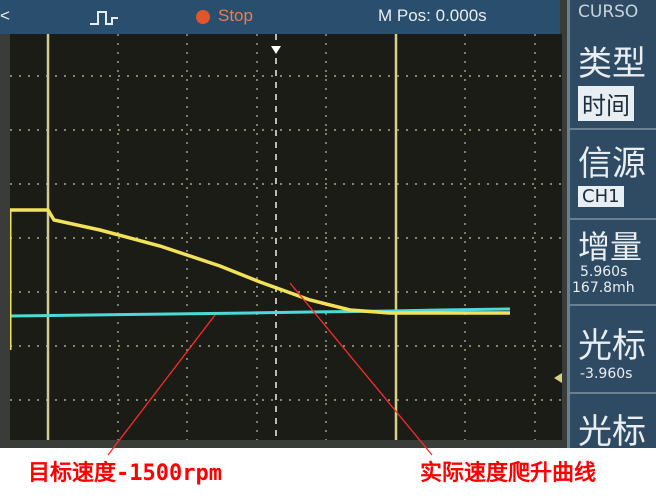  I want to click on run-state-indicator-icon, so click(203, 17).